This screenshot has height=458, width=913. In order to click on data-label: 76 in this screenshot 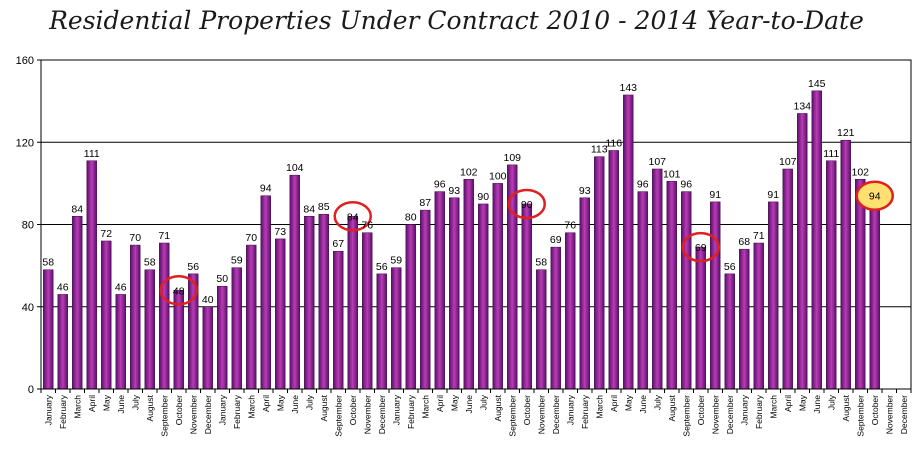, I will do `click(367, 226)`.